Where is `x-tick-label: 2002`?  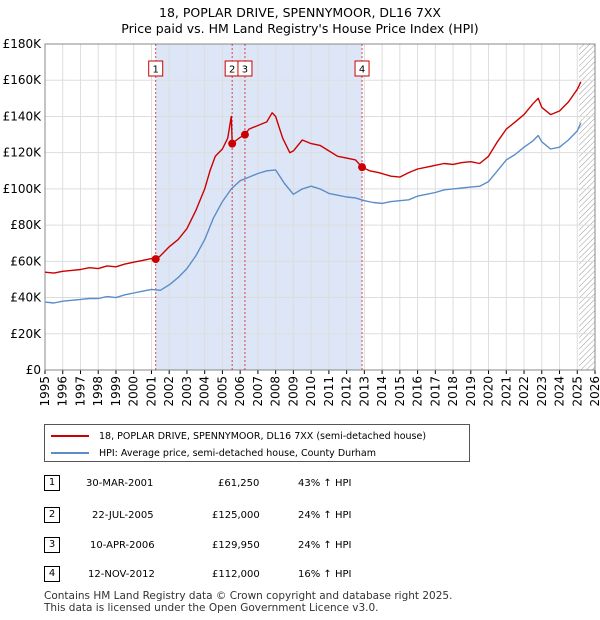
x-tick-label: 2002 is located at coordinates (169, 391).